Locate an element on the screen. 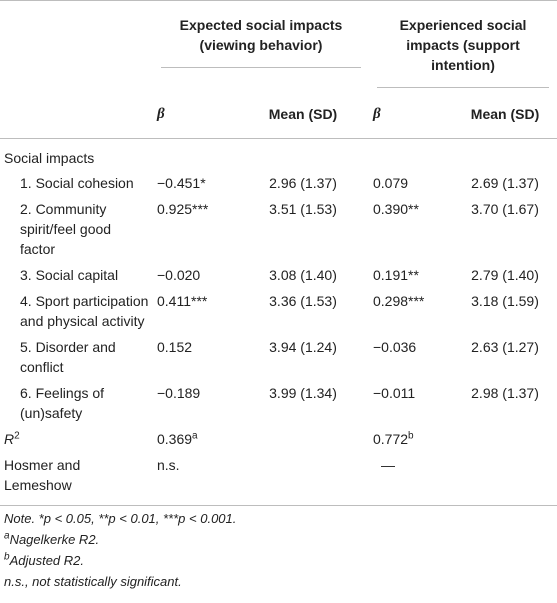 Image resolution: width=557 pixels, height=603 pixels. empty-subheader-cell is located at coordinates (76, 113).